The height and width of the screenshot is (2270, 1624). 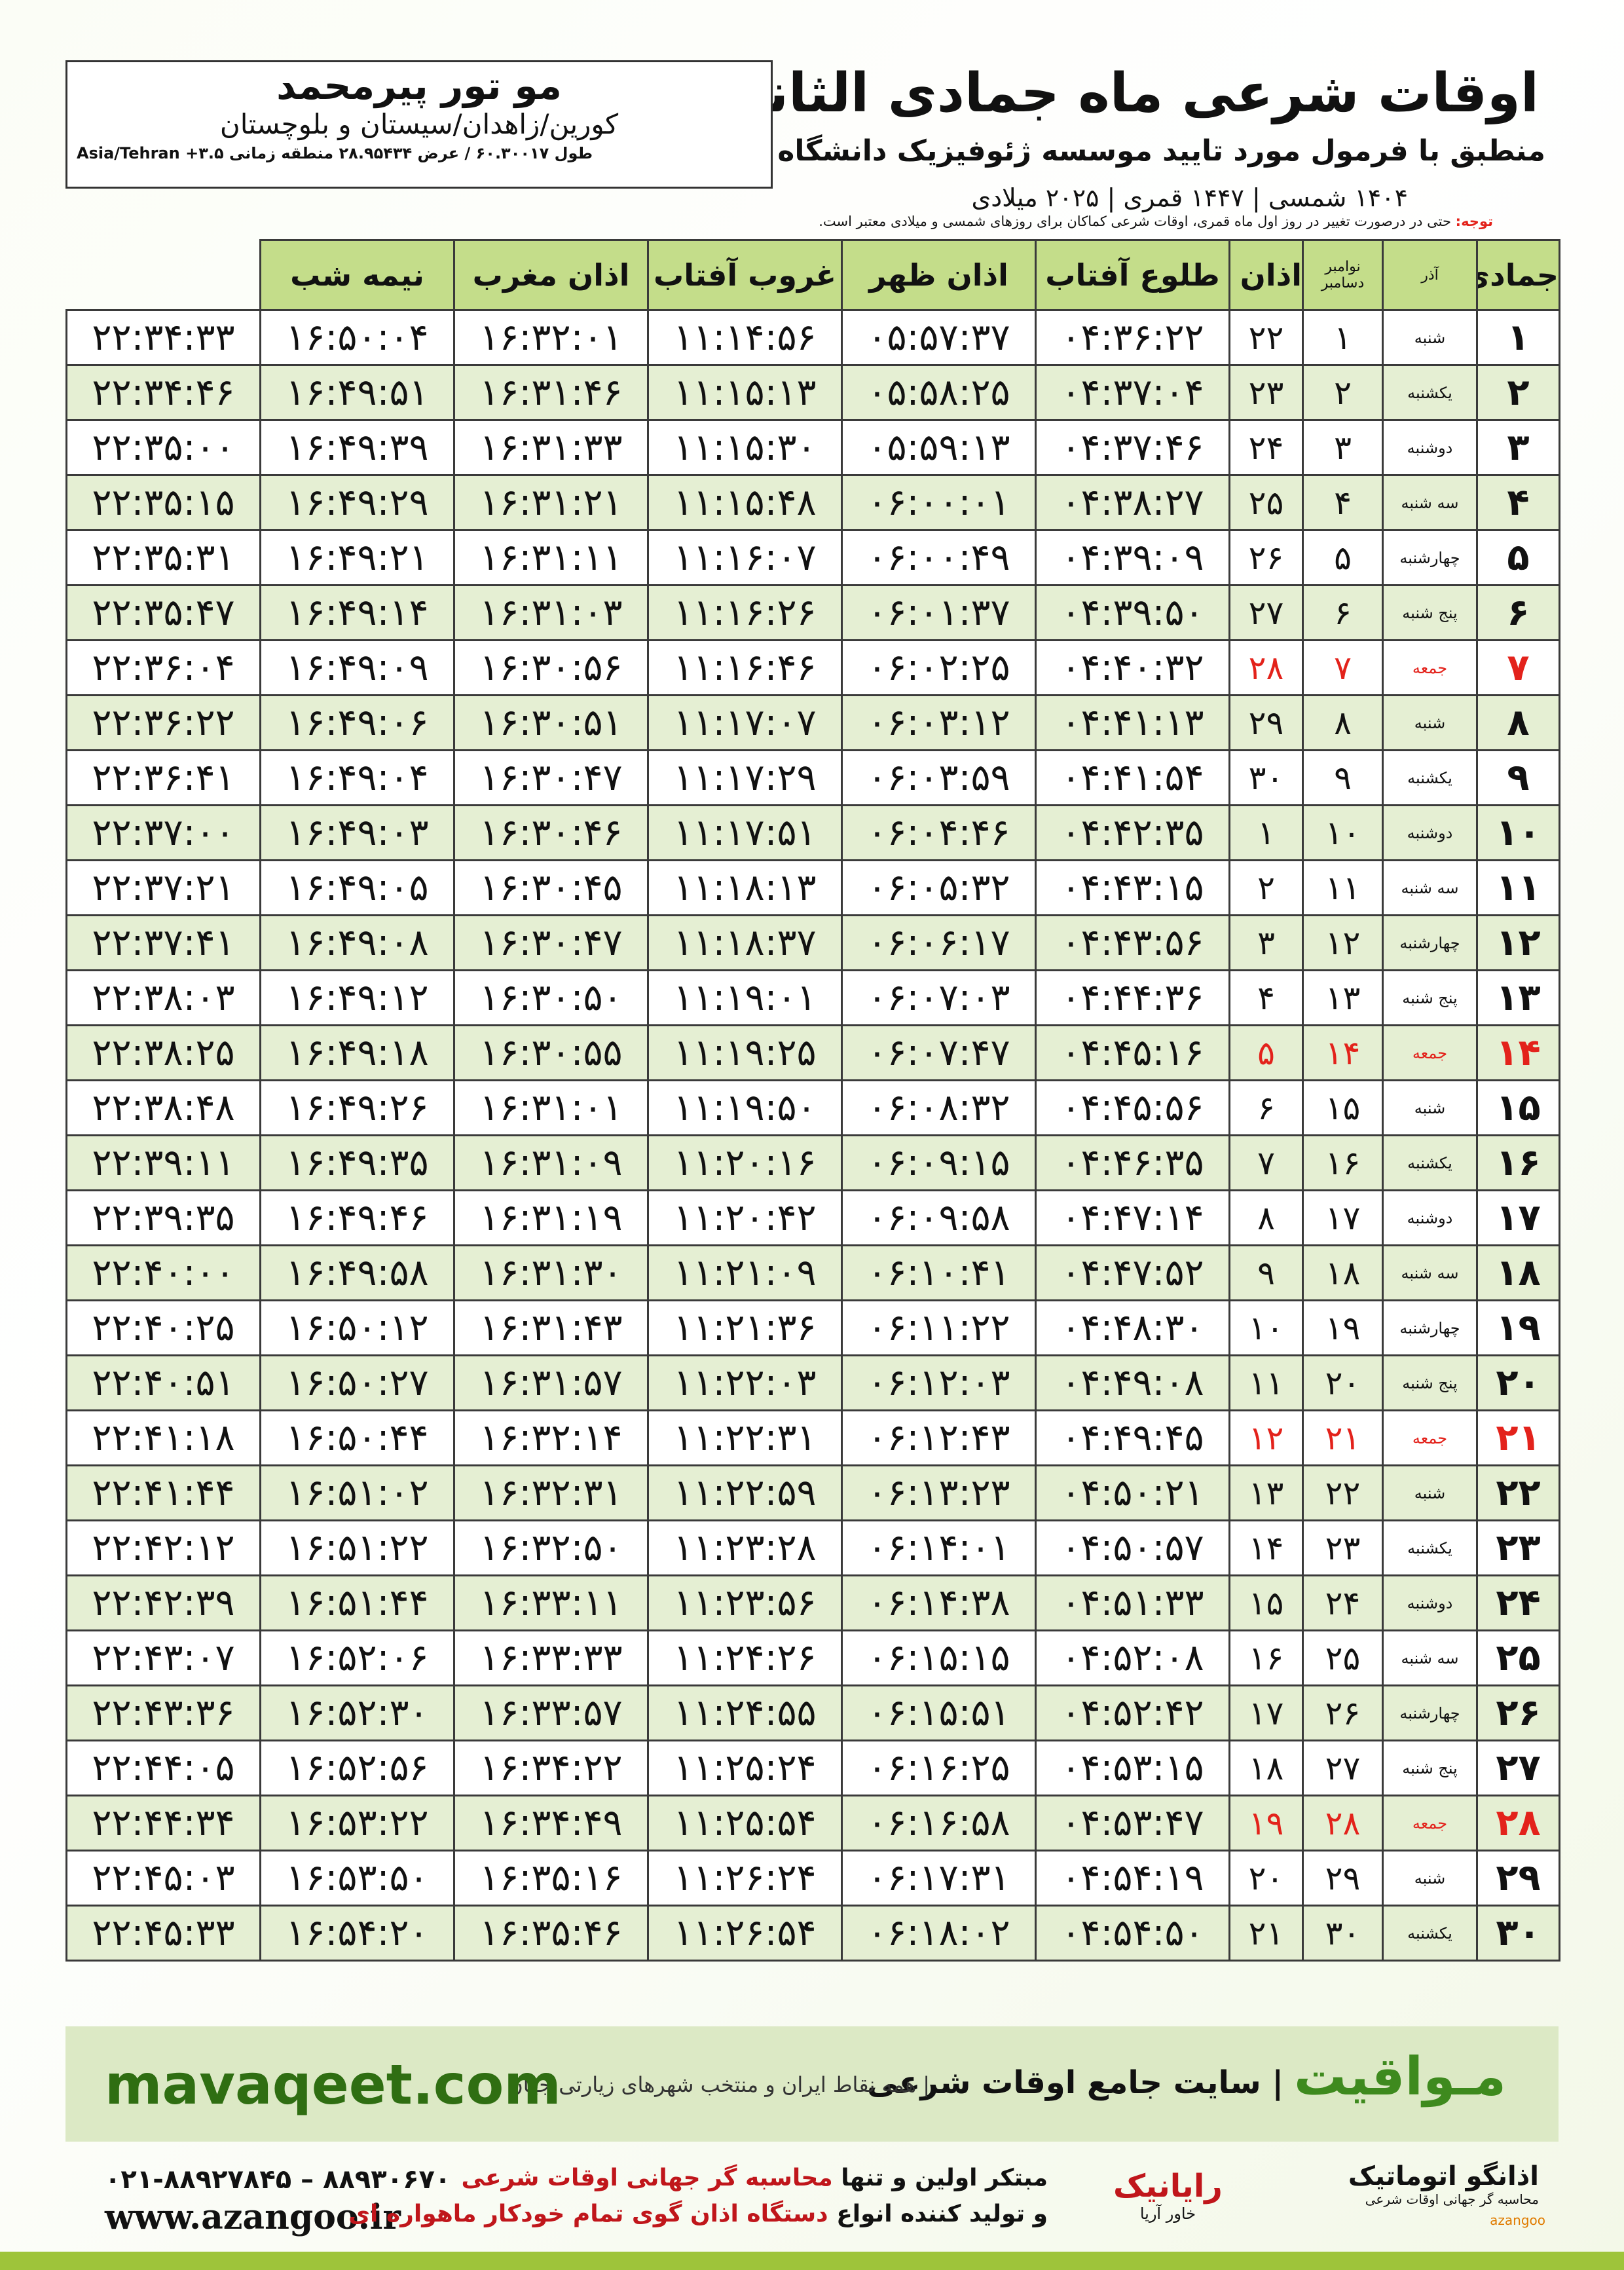 What do you see at coordinates (588, 2214) in the screenshot?
I see `highlight: دستگاه اذان گوی تمام خودکار ماهواره ای` at bounding box center [588, 2214].